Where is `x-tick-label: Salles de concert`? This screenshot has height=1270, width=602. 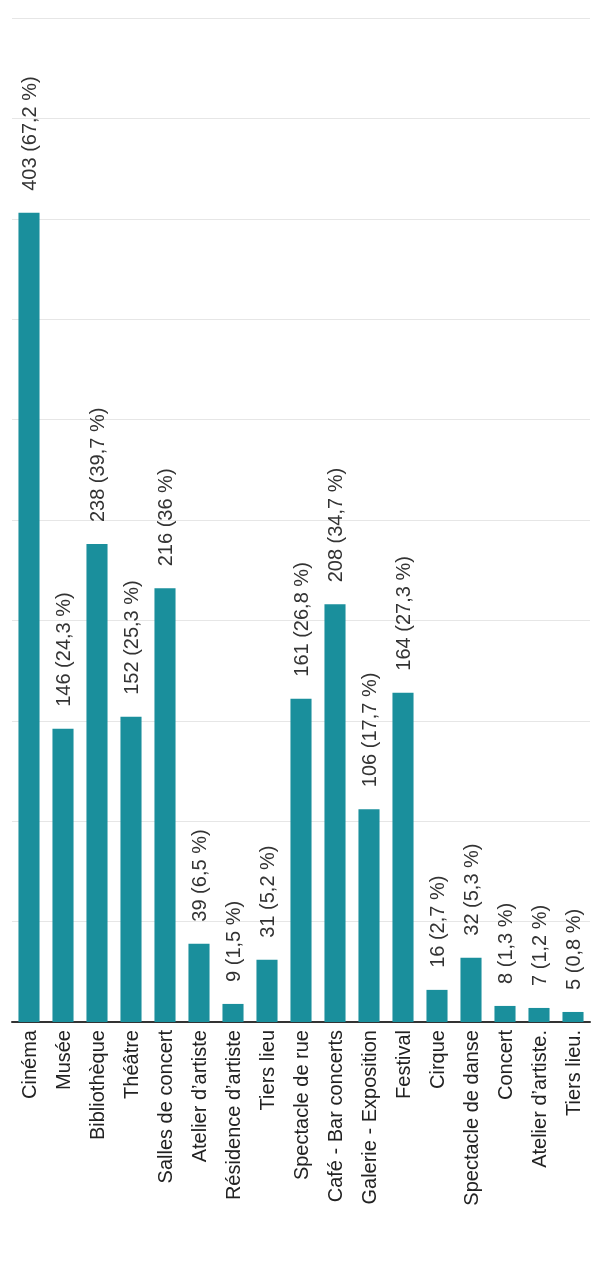 x-tick-label: Salles de concert is located at coordinates (165, 1106).